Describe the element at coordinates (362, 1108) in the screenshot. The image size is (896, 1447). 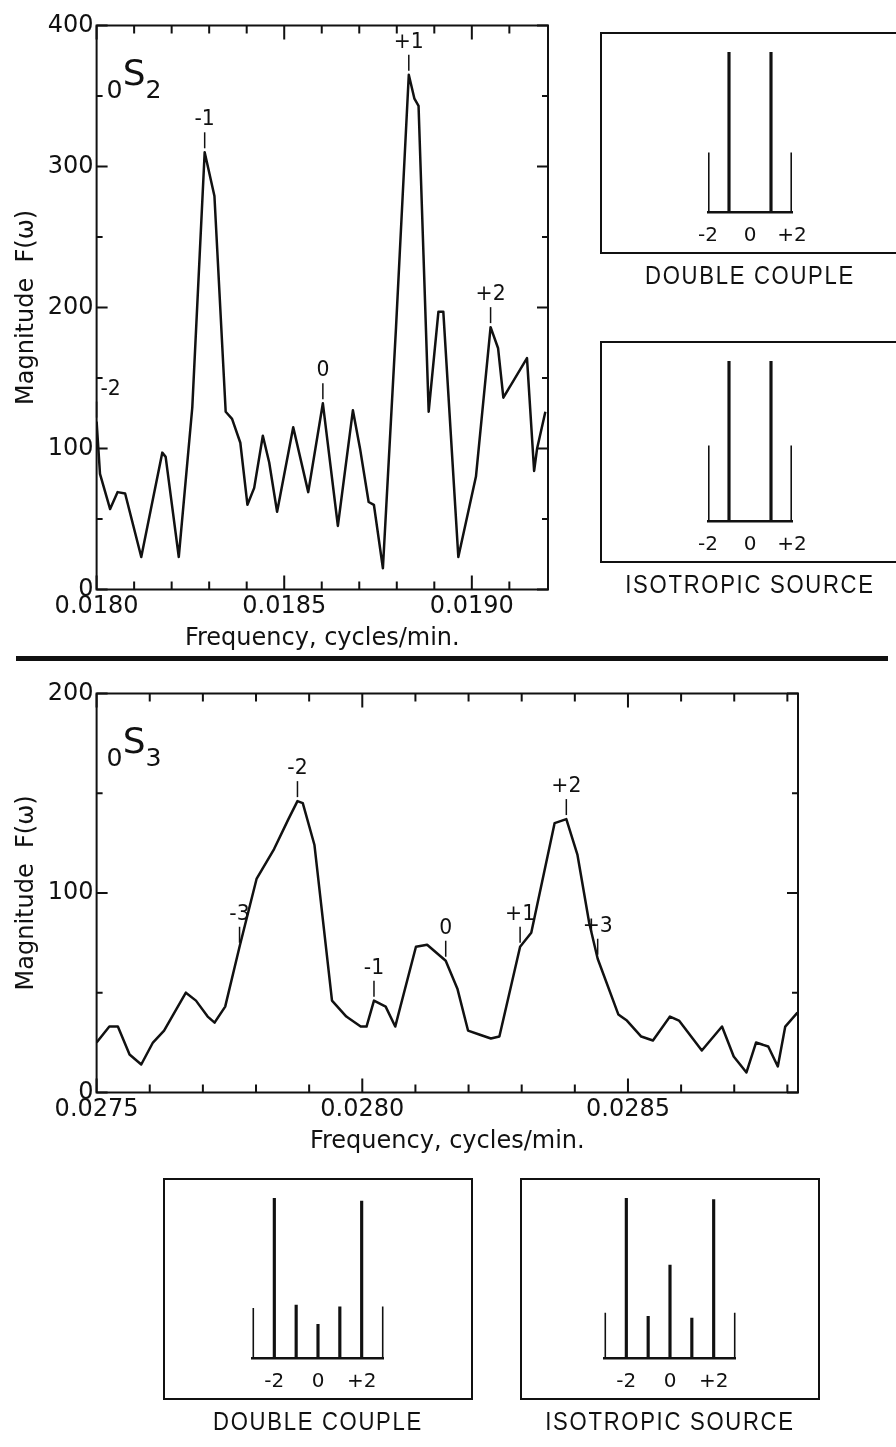
I see `x-tick-label: 0.0280` at that location.